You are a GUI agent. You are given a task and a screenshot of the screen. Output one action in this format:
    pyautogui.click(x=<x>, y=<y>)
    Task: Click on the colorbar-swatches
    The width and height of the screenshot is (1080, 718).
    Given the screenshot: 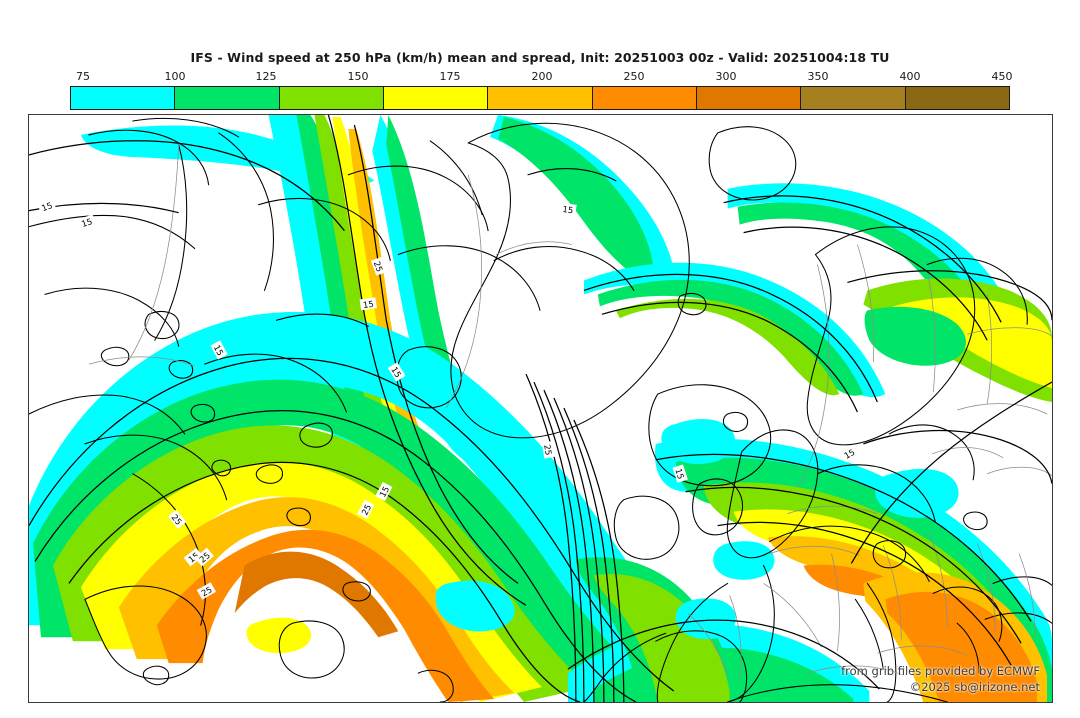 What is the action you would take?
    pyautogui.click(x=540, y=98)
    